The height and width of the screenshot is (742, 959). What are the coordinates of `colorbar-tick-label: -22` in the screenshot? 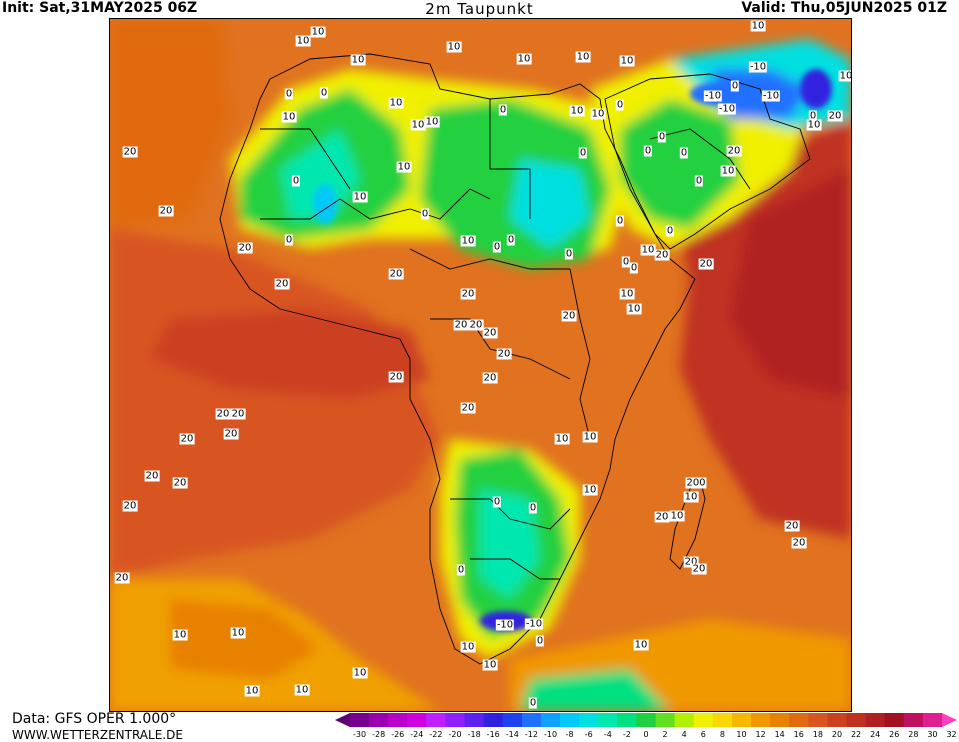 It's located at (436, 734).